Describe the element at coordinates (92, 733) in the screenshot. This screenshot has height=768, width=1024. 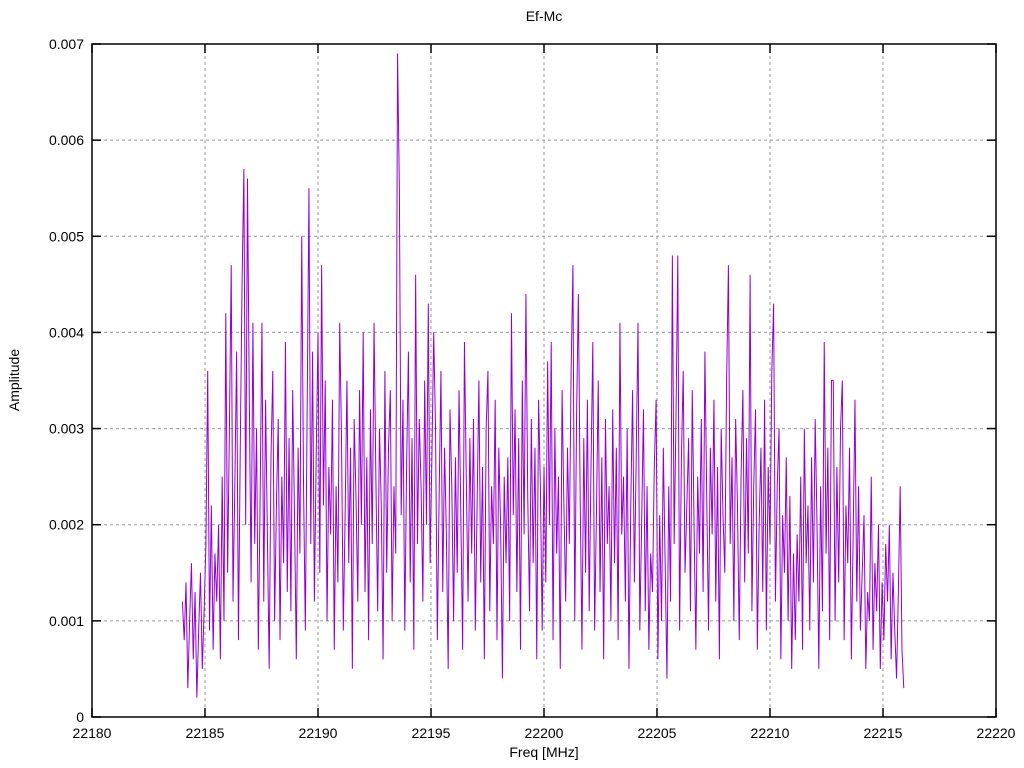
I see `x-tick-label: 22180` at that location.